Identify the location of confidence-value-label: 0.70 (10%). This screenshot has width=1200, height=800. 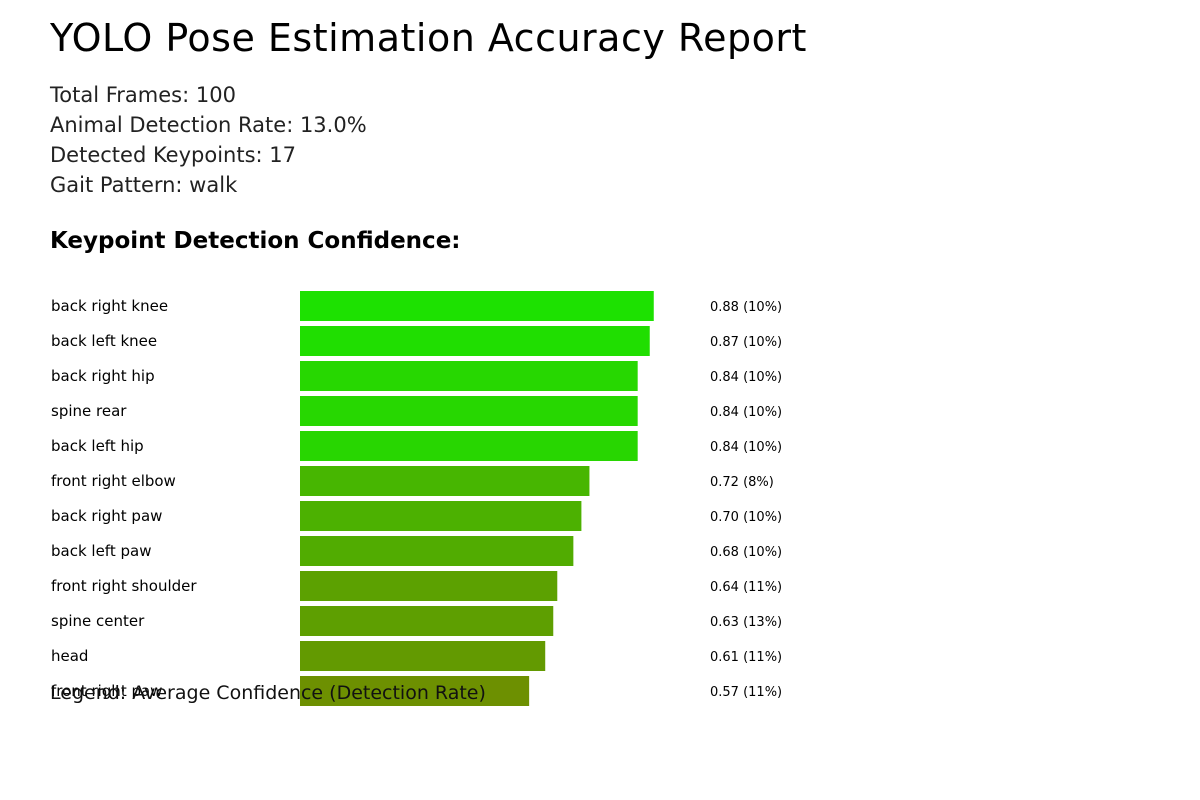
(746, 517).